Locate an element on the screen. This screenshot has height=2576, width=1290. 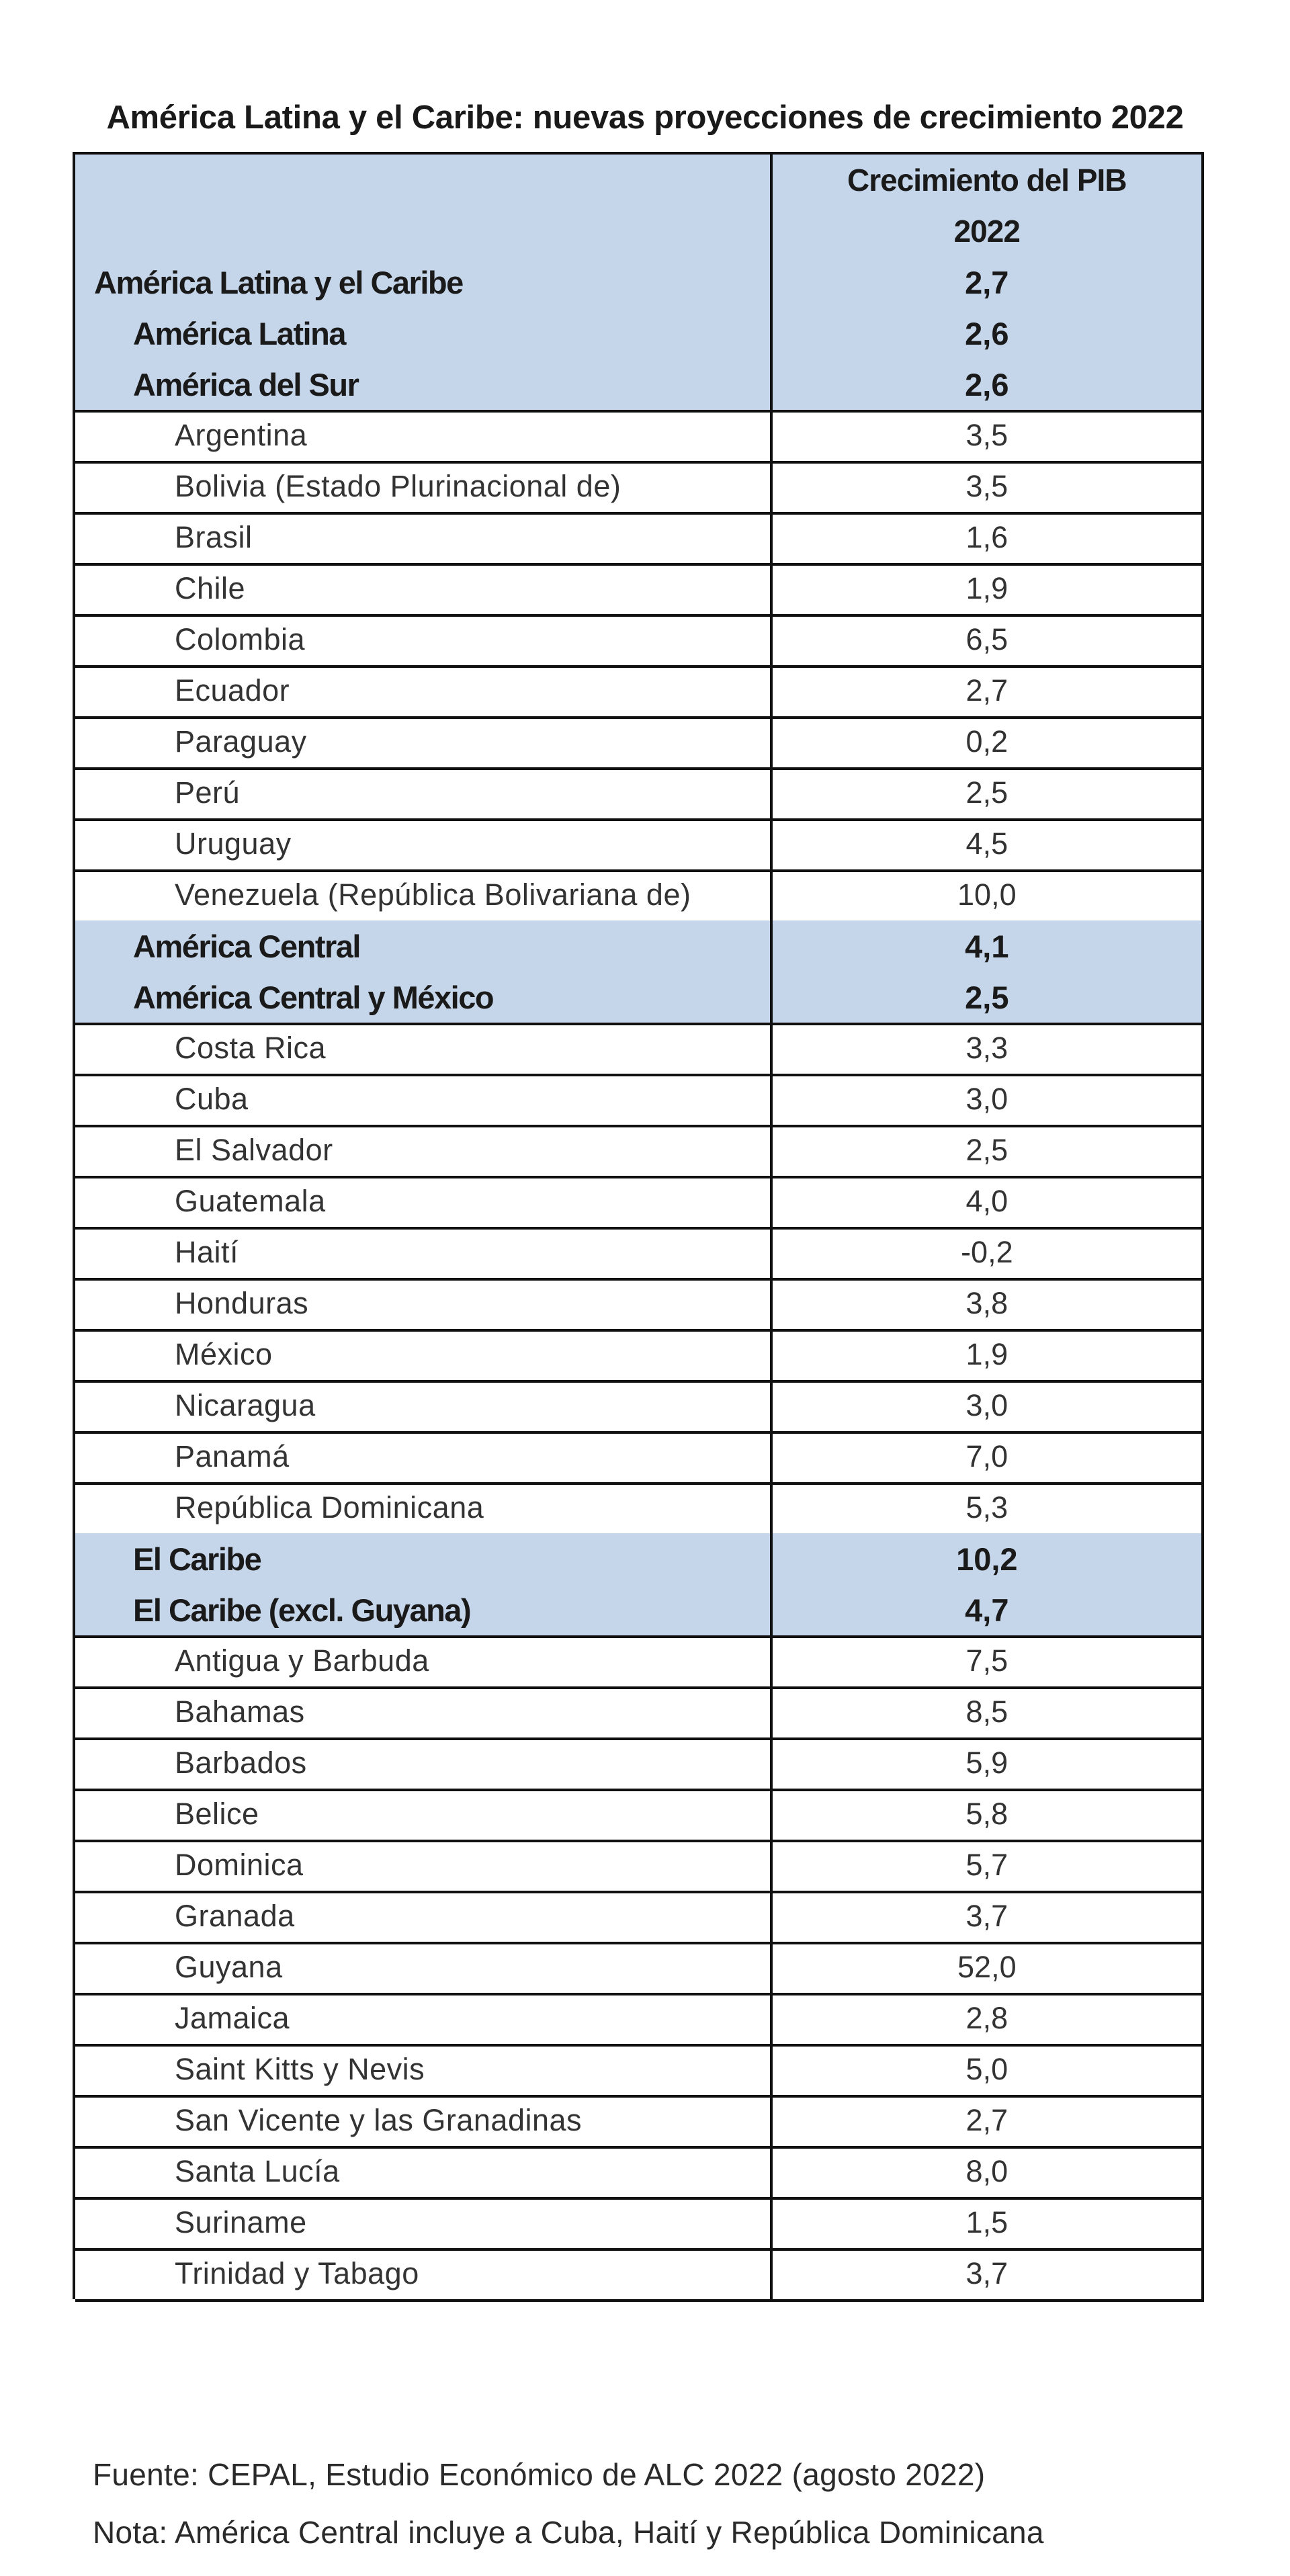
row-label: Trinidad y Tabago is located at coordinates (424, 2275).